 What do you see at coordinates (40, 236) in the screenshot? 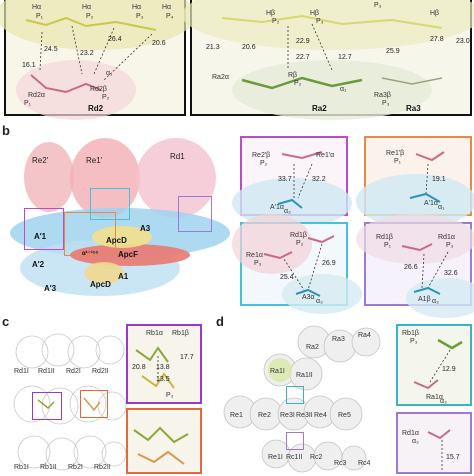
I see `b-label-a1p: A'1` at bounding box center [40, 236].